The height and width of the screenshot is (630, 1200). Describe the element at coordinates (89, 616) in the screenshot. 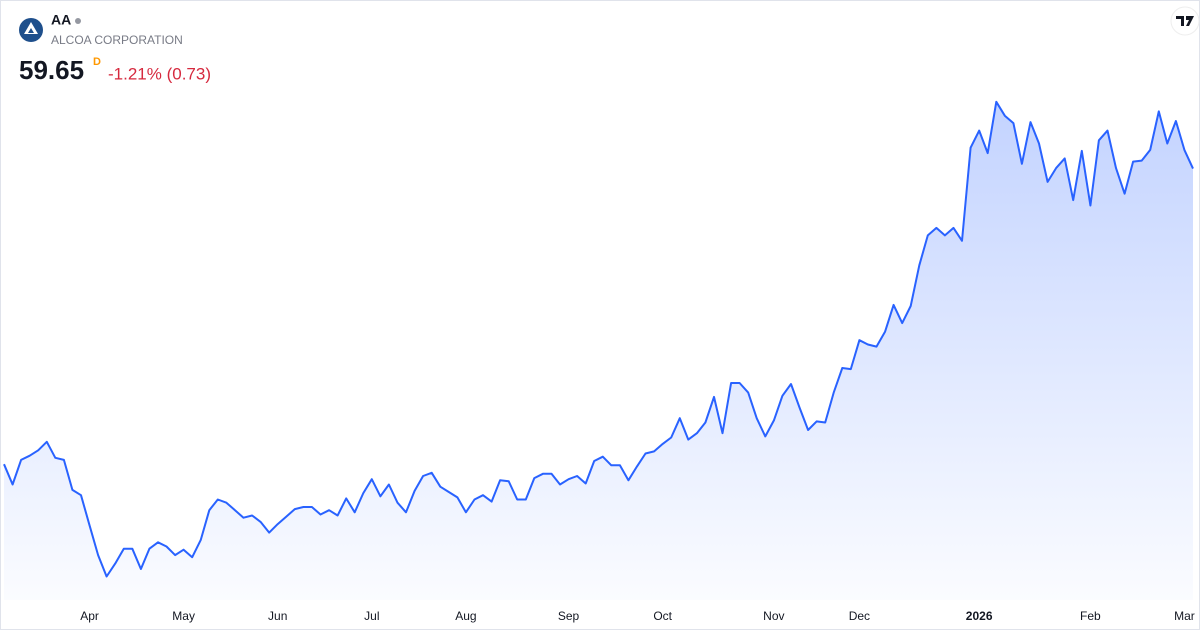

I see `x-tick-label: Apr` at that location.